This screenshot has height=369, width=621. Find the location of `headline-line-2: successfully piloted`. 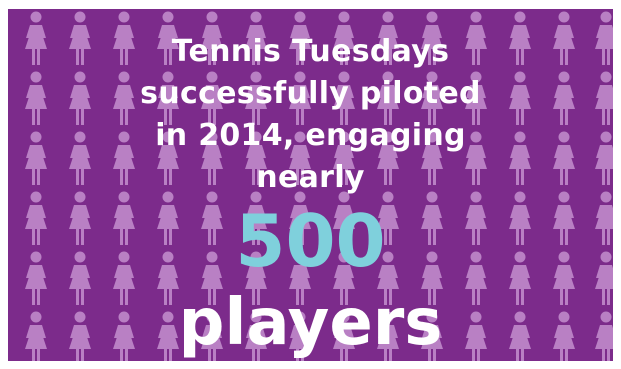

headline-line-2: successfully piloted is located at coordinates (310, 93).